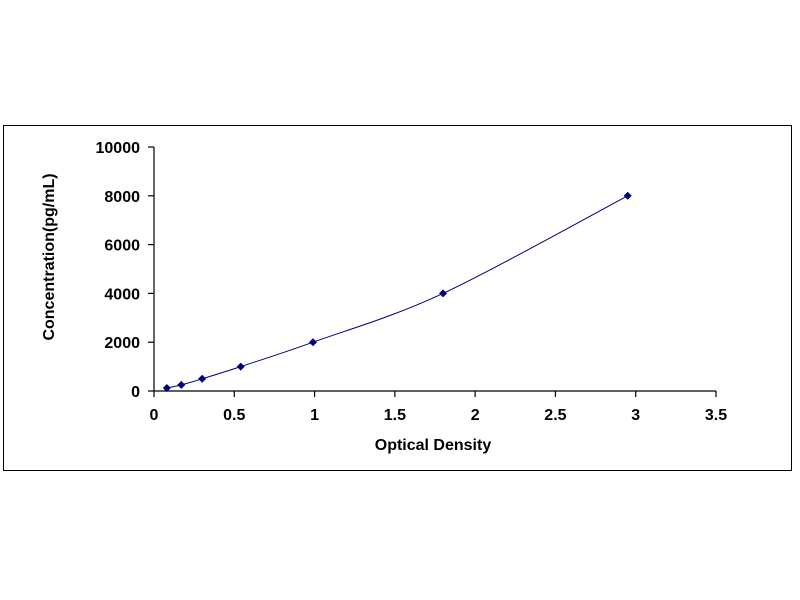 This screenshot has width=800, height=600. What do you see at coordinates (49, 256) in the screenshot?
I see `y-axis-title: Concentration(pg/mL)` at bounding box center [49, 256].